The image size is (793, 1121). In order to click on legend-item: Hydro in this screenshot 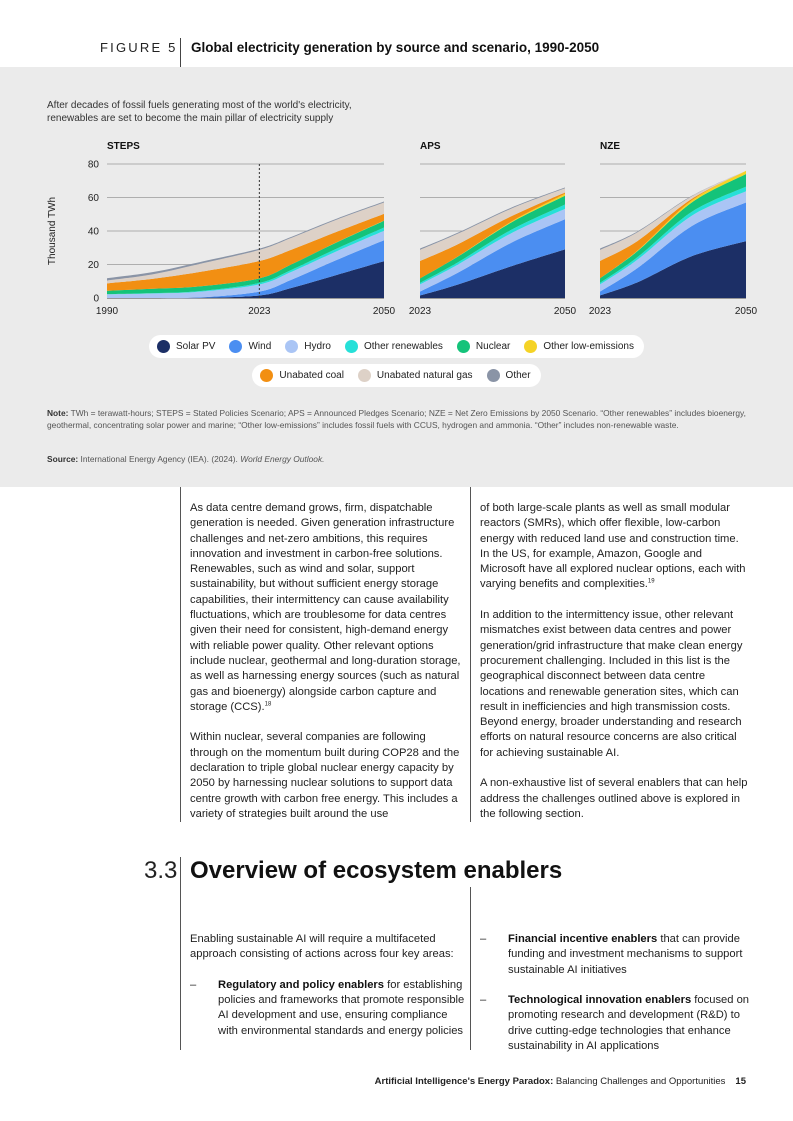, I will do `click(308, 346)`.